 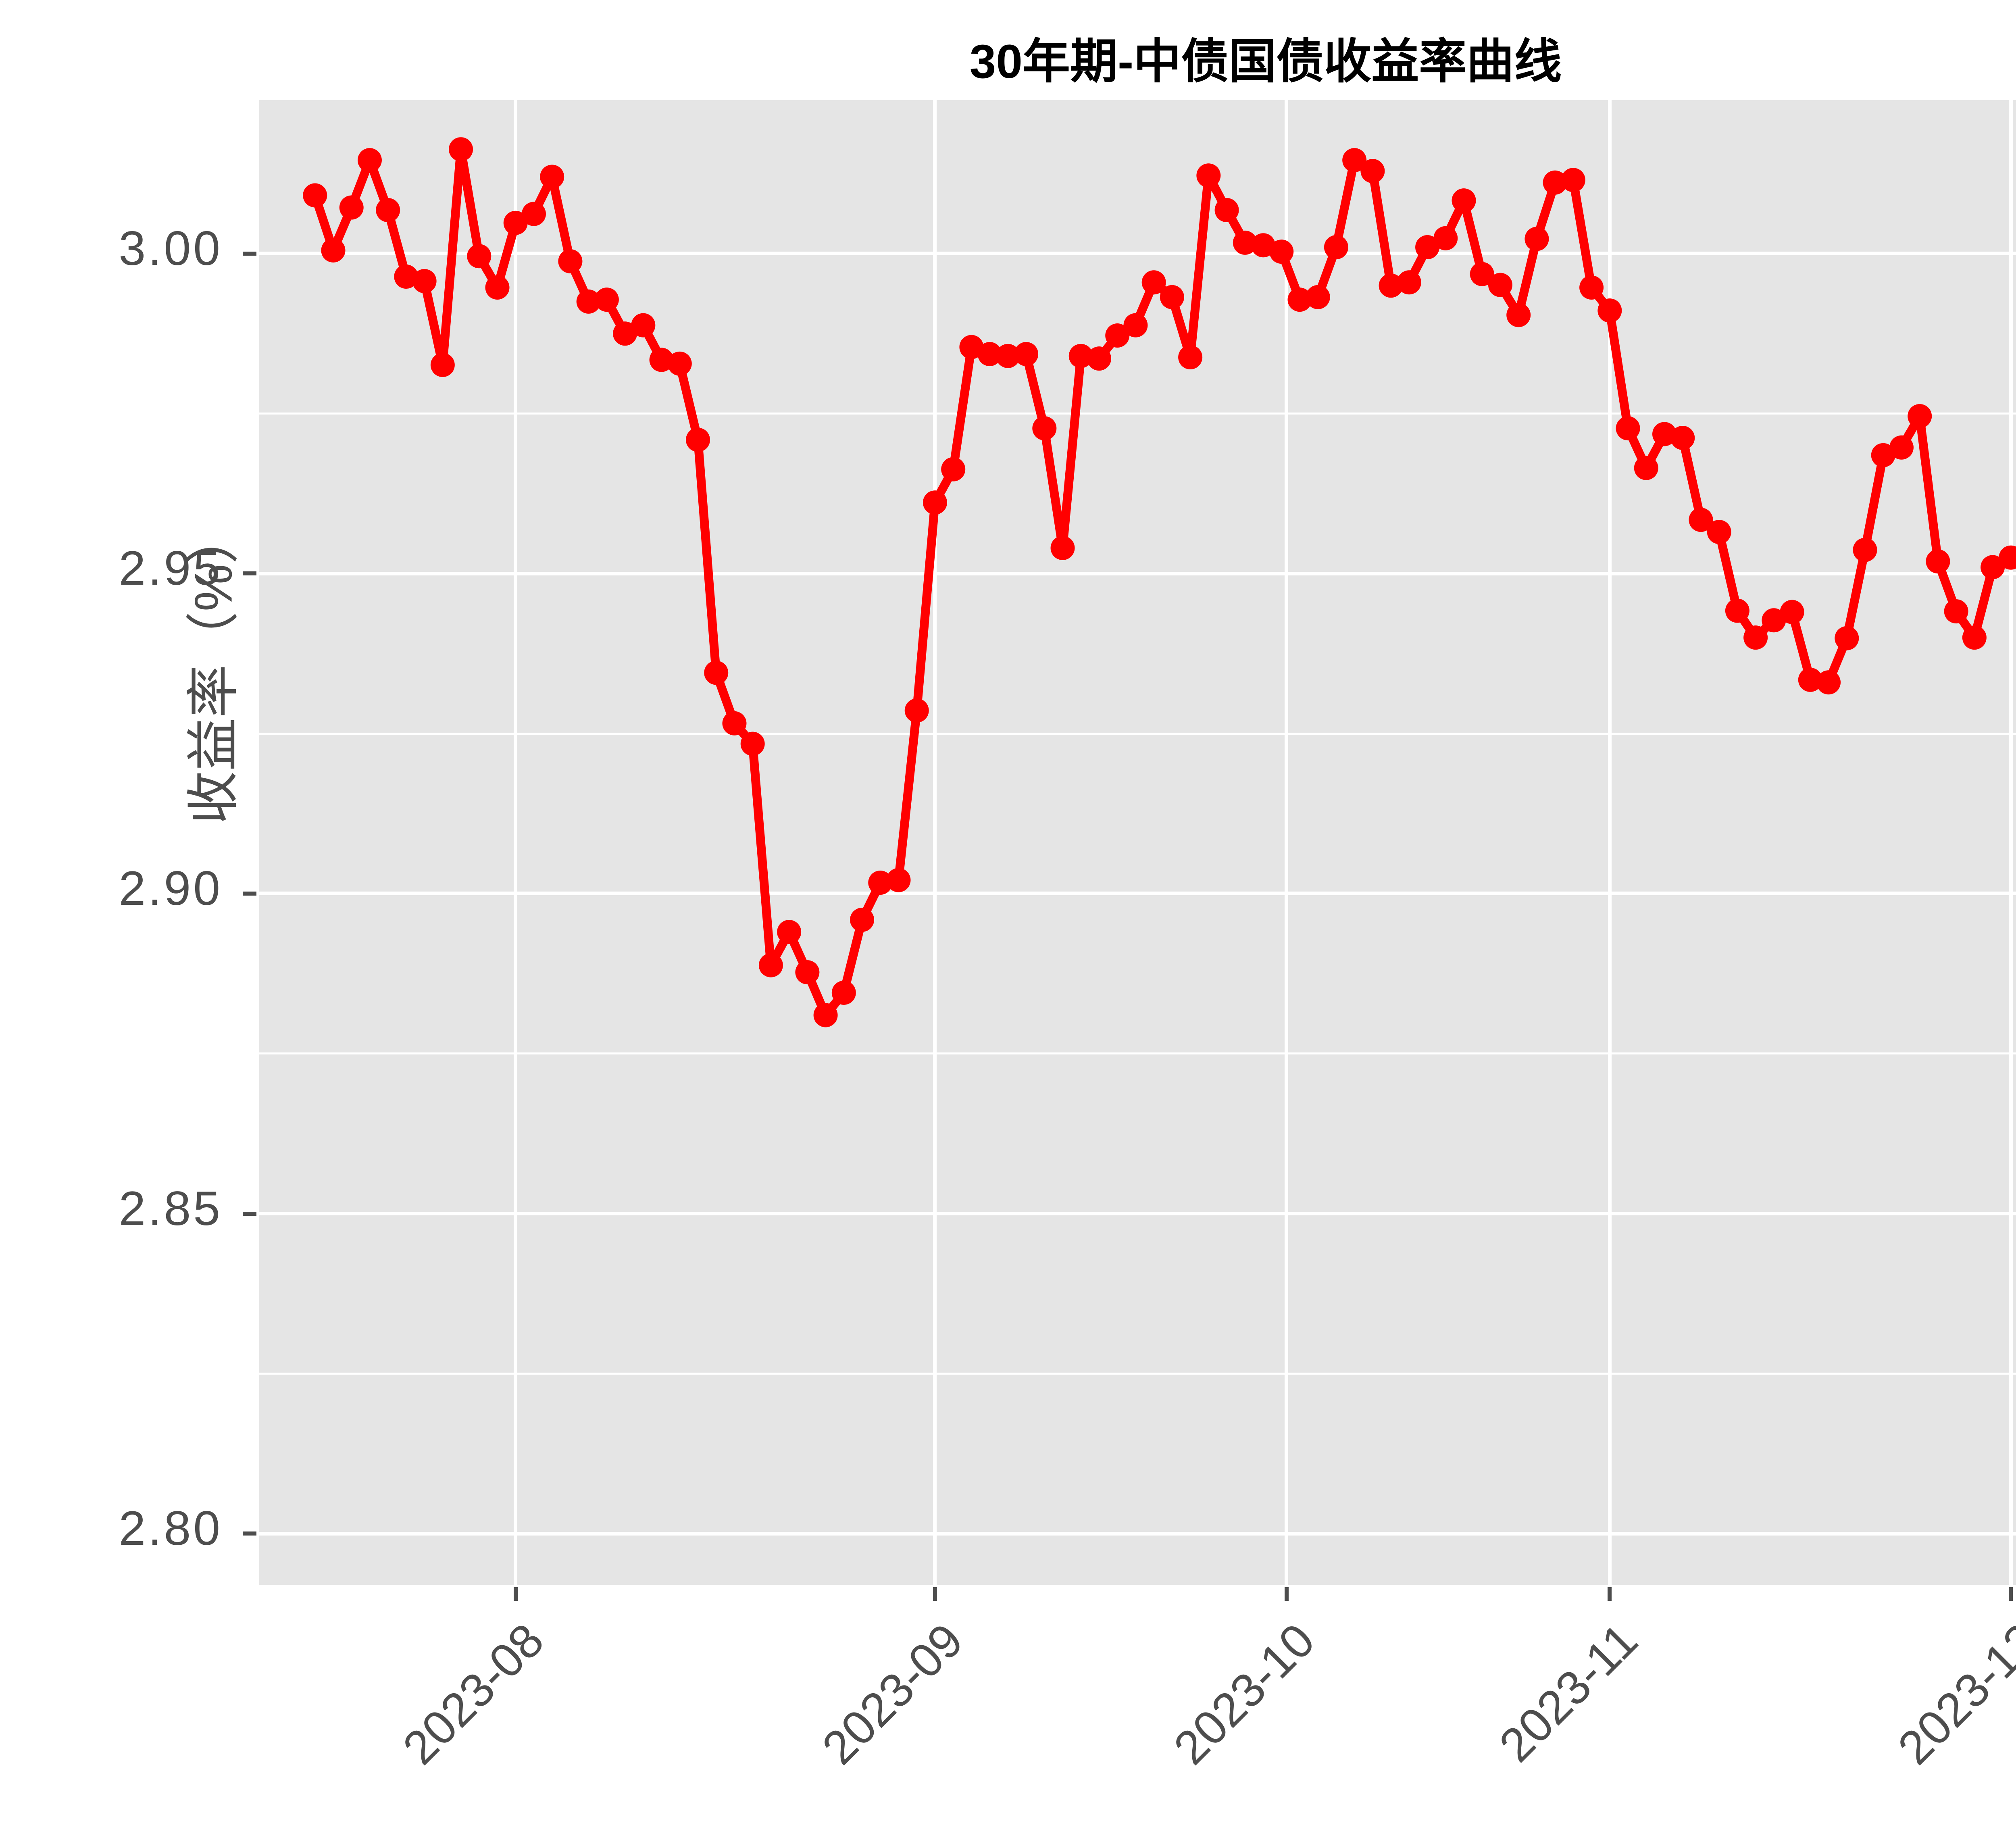 I want to click on x-axis-tick-label: 2023-10, so click(x=1244, y=1694).